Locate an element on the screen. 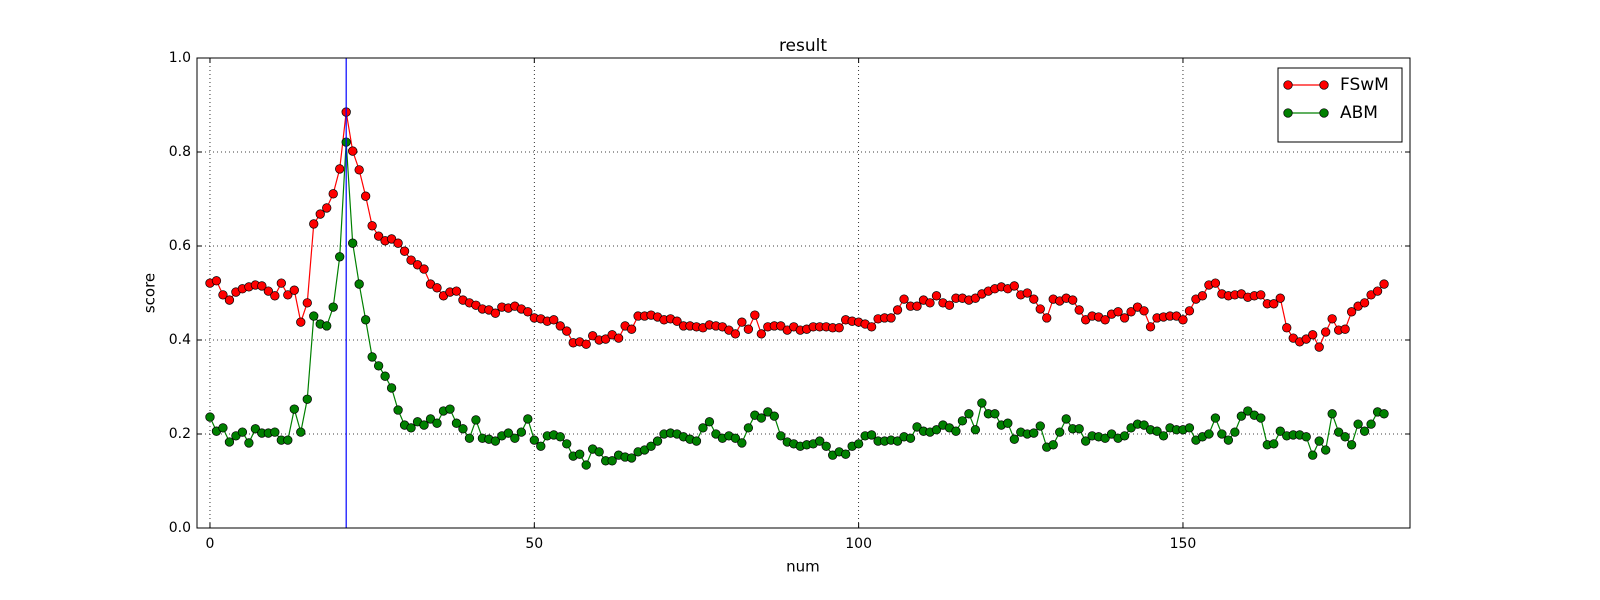 This screenshot has width=1600, height=600. legend-marker is located at coordinates (1324, 113).